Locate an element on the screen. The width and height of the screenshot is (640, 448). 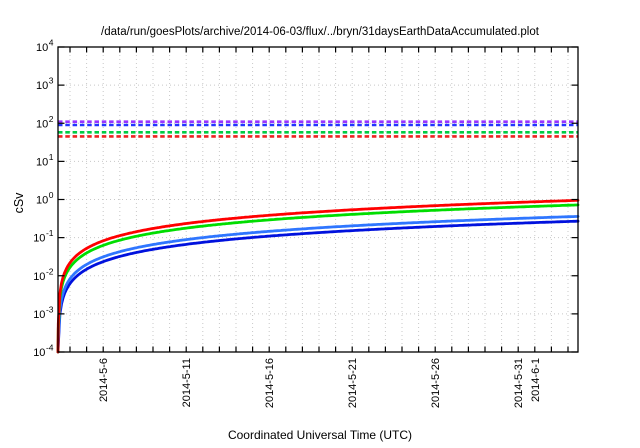
y-tick-label: 10⁻² is located at coordinates (43, 274).